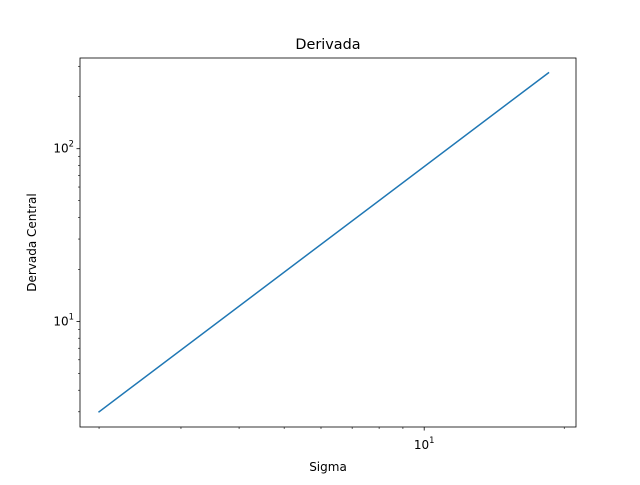 This screenshot has height=485, width=640. I want to click on y-tick-label: 10¹, so click(63, 319).